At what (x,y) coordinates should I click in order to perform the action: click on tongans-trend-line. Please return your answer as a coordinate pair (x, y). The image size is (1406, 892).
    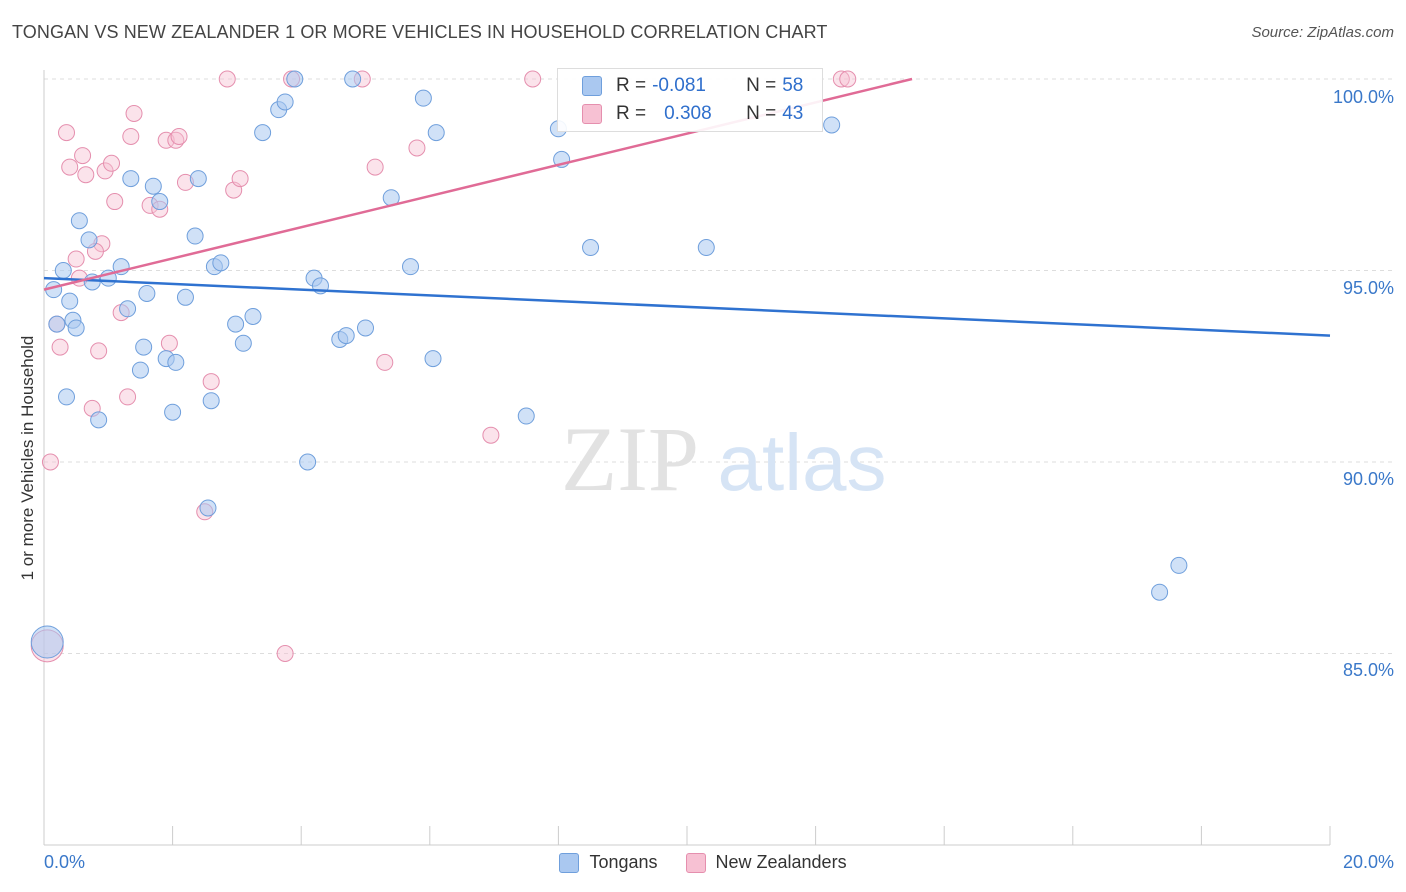
    Looking at the image, I should click on (687, 306).